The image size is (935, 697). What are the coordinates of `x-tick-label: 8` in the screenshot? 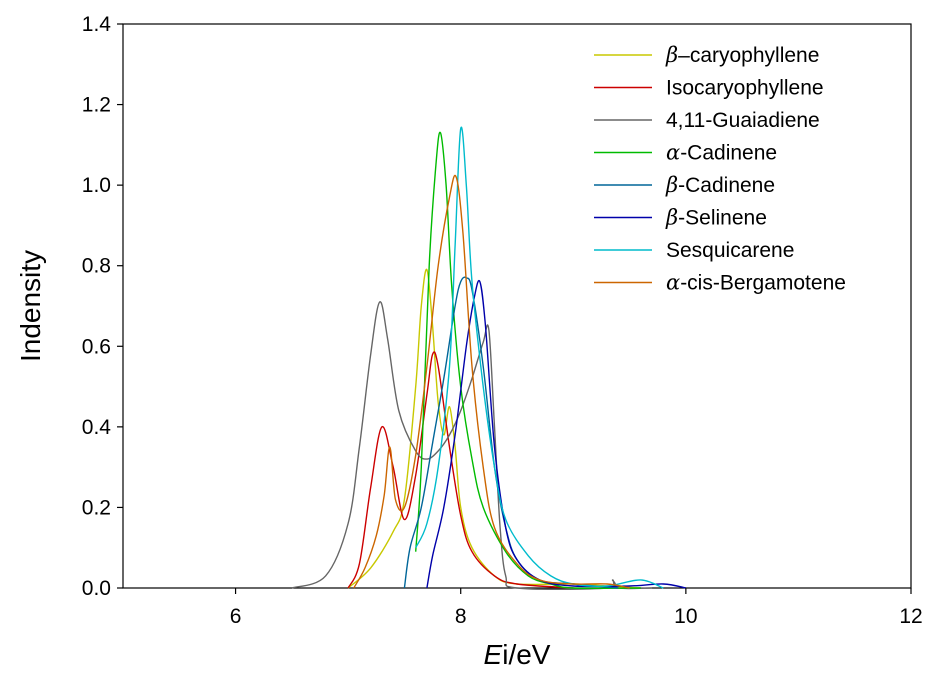 It's located at (461, 616).